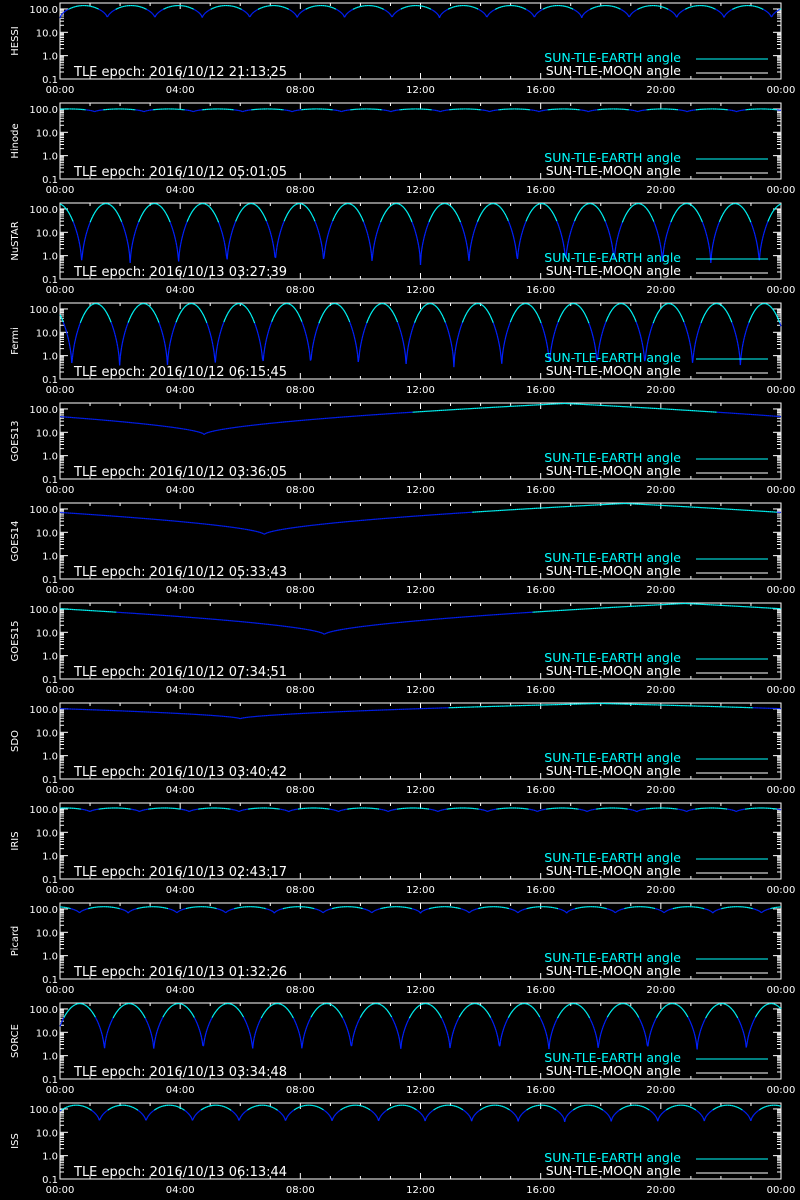  Describe the element at coordinates (15, 741) in the screenshot. I see `satellite-label: SDO` at that location.